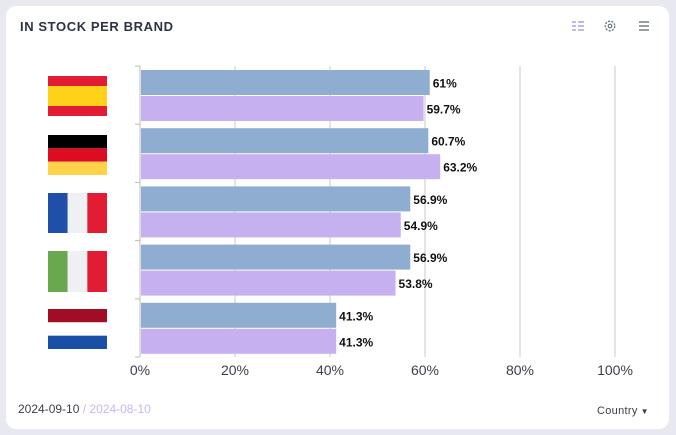 The height and width of the screenshot is (435, 676). Describe the element at coordinates (444, 110) in the screenshot. I see `data-label: 59.7%` at that location.